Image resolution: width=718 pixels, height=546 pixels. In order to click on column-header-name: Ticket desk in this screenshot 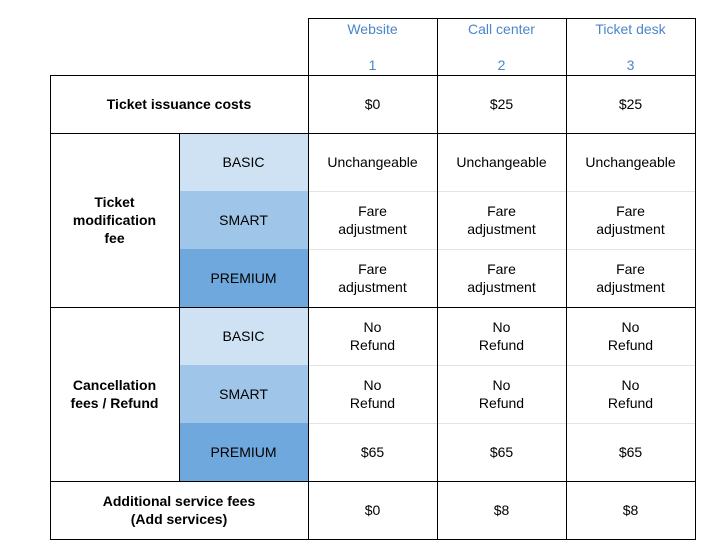, I will do `click(630, 28)`.